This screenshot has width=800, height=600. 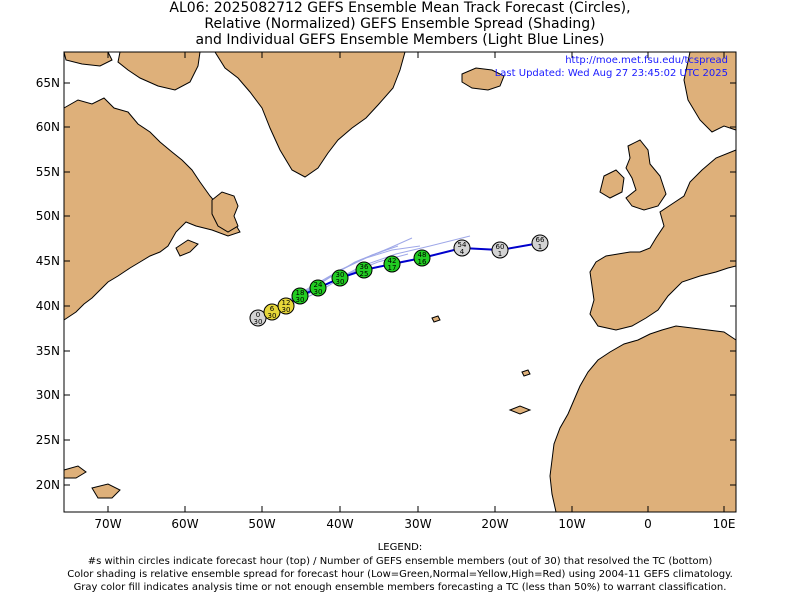 I want to click on hispaniola, so click(x=106, y=491).